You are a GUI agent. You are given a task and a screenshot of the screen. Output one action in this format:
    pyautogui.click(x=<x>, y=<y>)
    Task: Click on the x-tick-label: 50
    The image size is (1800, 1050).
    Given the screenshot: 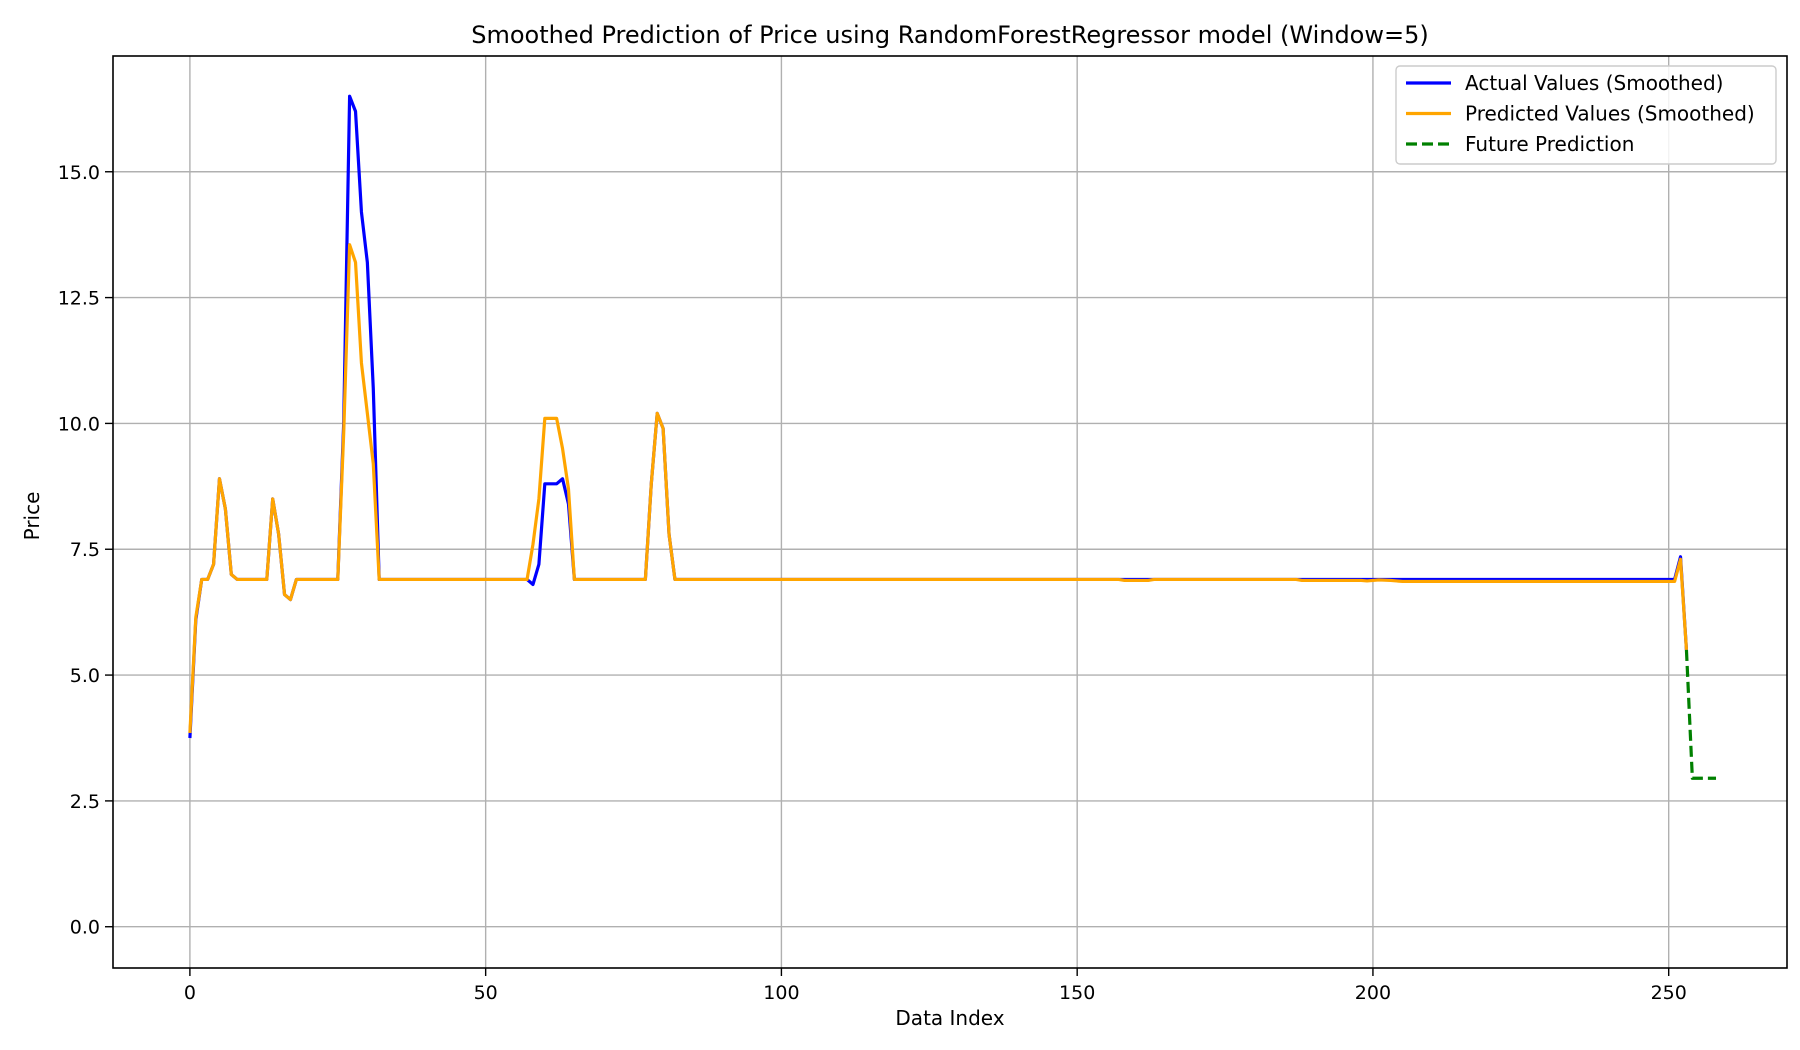 What is the action you would take?
    pyautogui.click(x=486, y=993)
    